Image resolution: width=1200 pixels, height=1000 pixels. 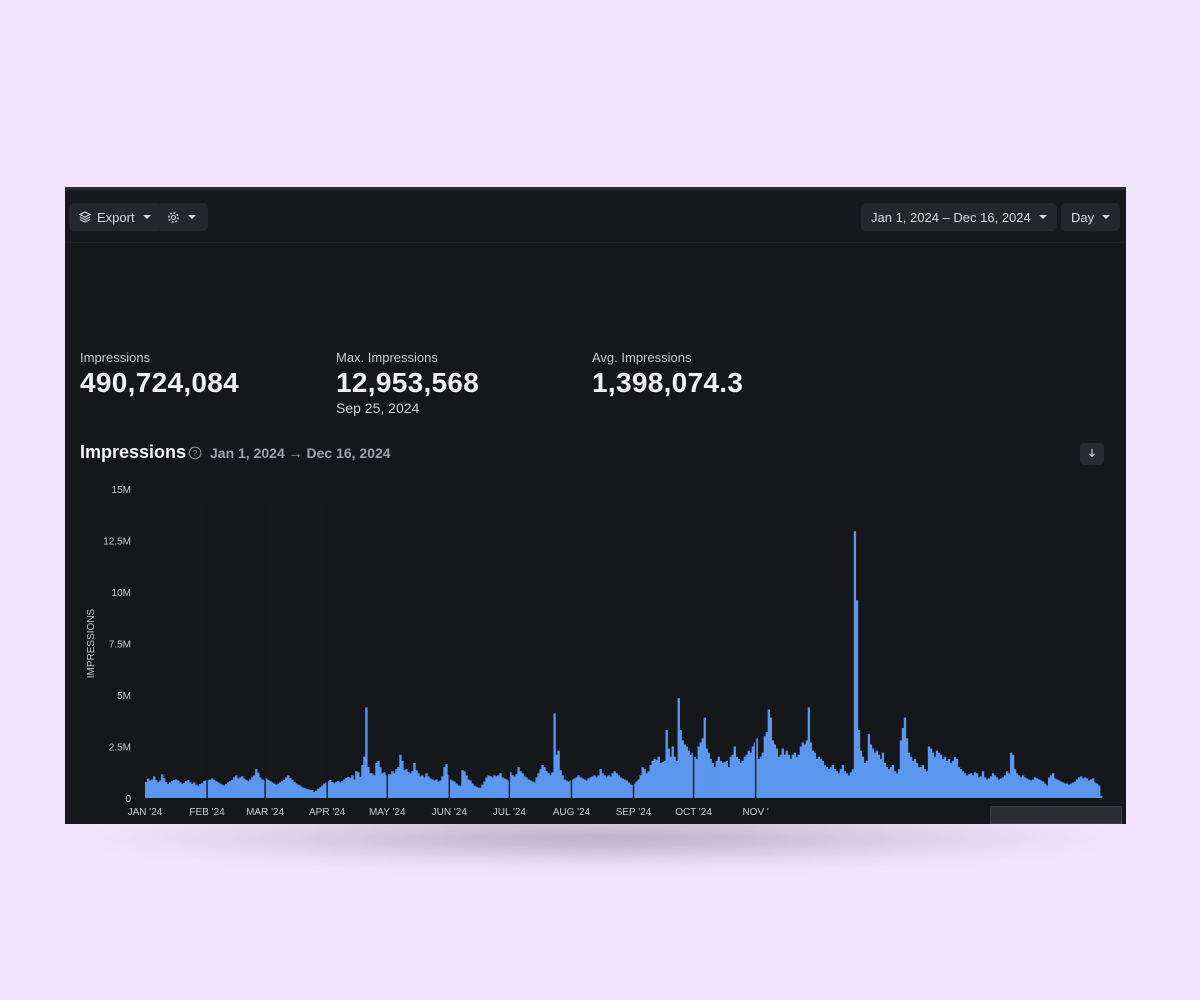 What do you see at coordinates (300, 453) in the screenshot?
I see `chart-date-range: Jan 1, 2024 → Dec 16, 2024` at bounding box center [300, 453].